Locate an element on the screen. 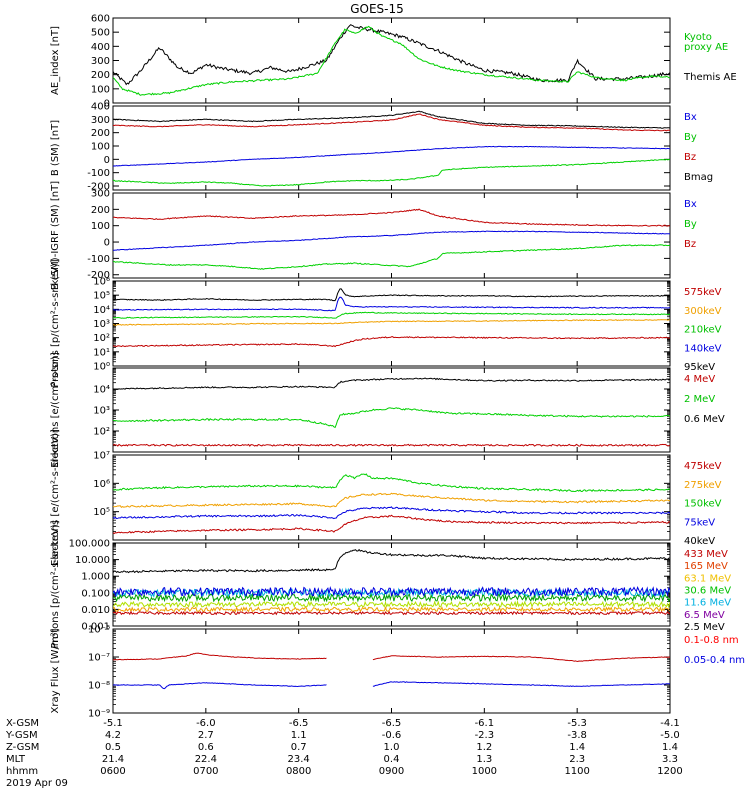 The width and height of the screenshot is (750, 800). footer-value: 22.4 is located at coordinates (206, 759).